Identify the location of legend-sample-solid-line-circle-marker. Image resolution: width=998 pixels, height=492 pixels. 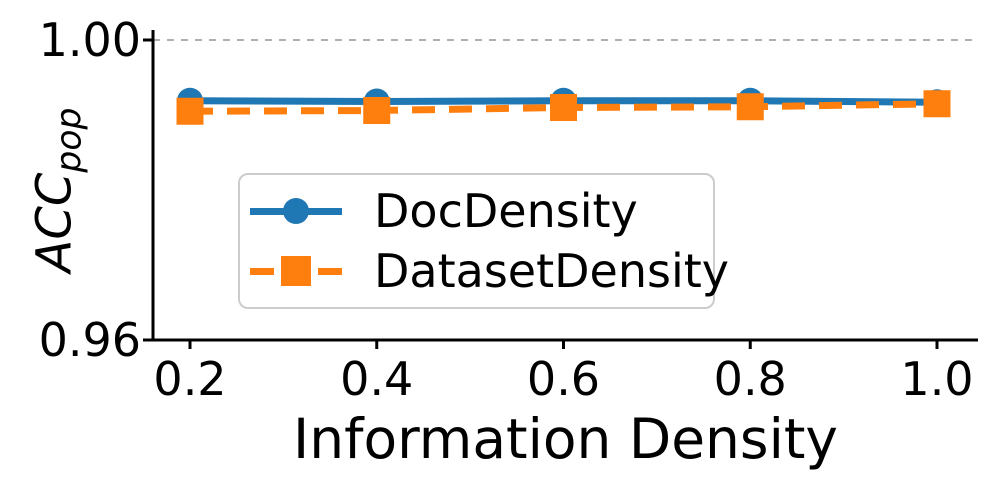
(296, 211).